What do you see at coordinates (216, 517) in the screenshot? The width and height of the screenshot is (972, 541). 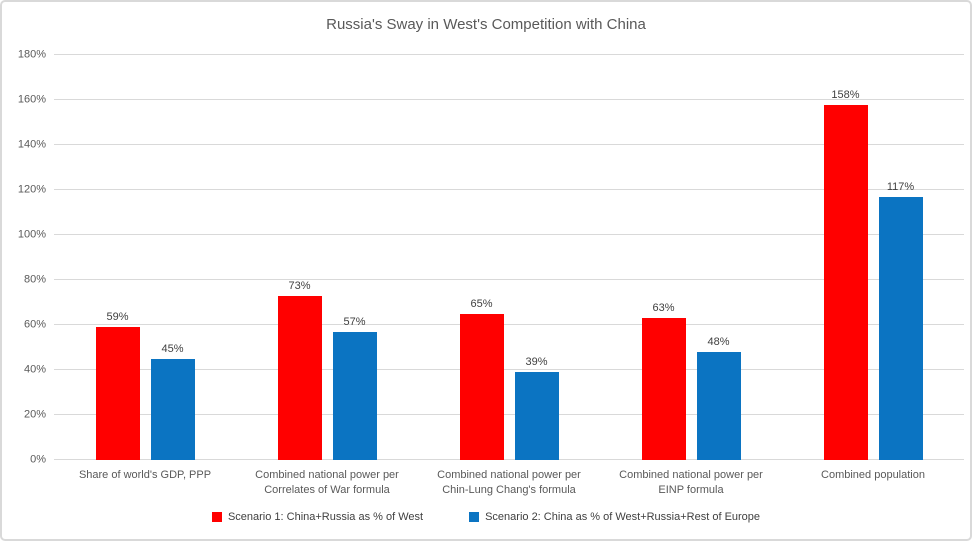 I see `series1-swatch-icon` at bounding box center [216, 517].